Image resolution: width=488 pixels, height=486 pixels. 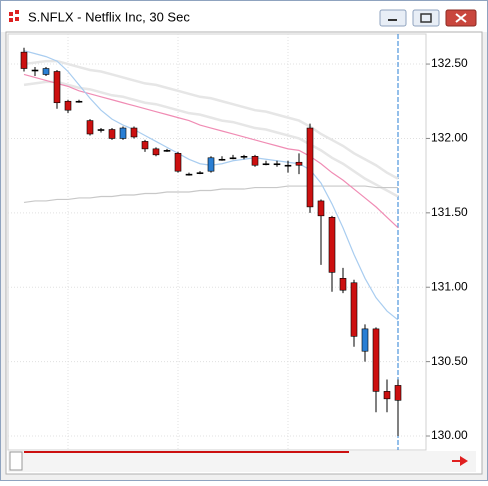 I want to click on minimize-button, so click(x=393, y=18).